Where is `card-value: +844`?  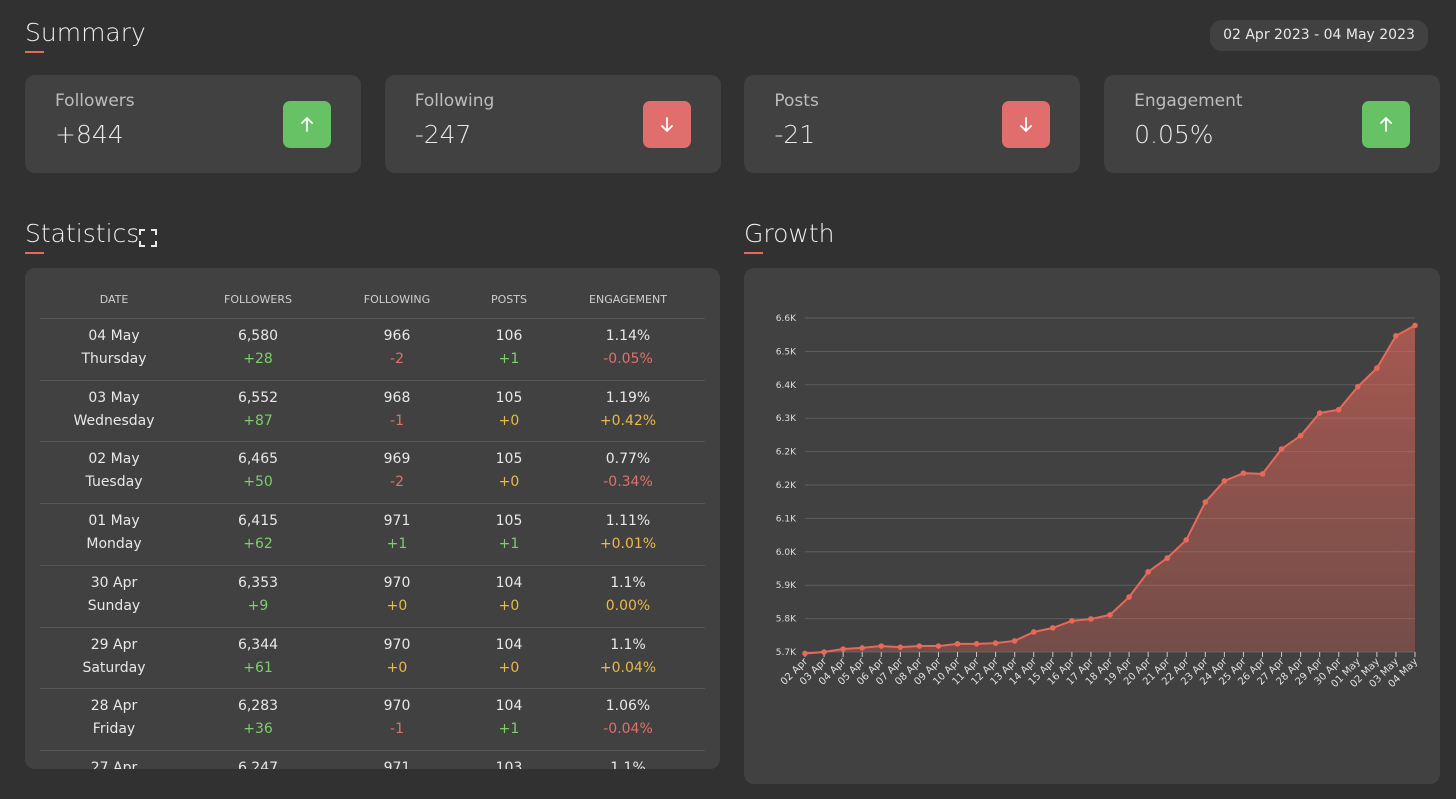
card-value: +844 is located at coordinates (89, 134).